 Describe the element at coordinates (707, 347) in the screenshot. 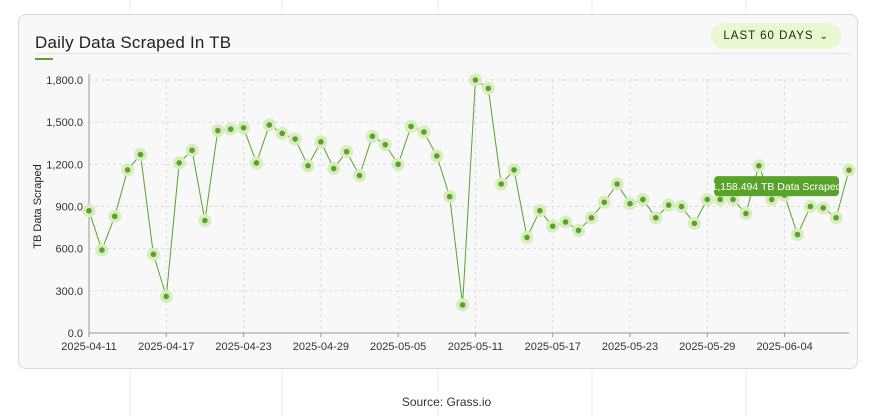

I see `x-tick-label: 2025-05-29` at that location.